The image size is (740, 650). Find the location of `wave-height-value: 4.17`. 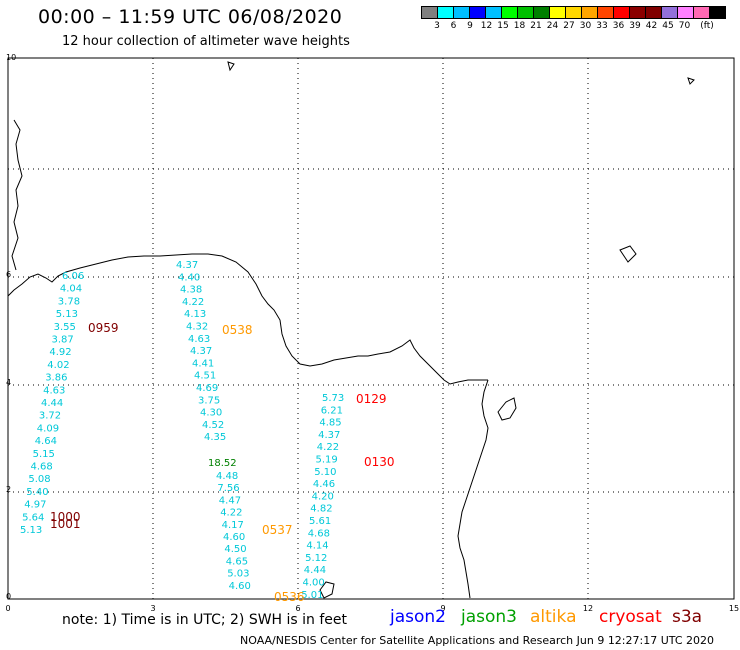

wave-height-value: 4.17 is located at coordinates (233, 525).